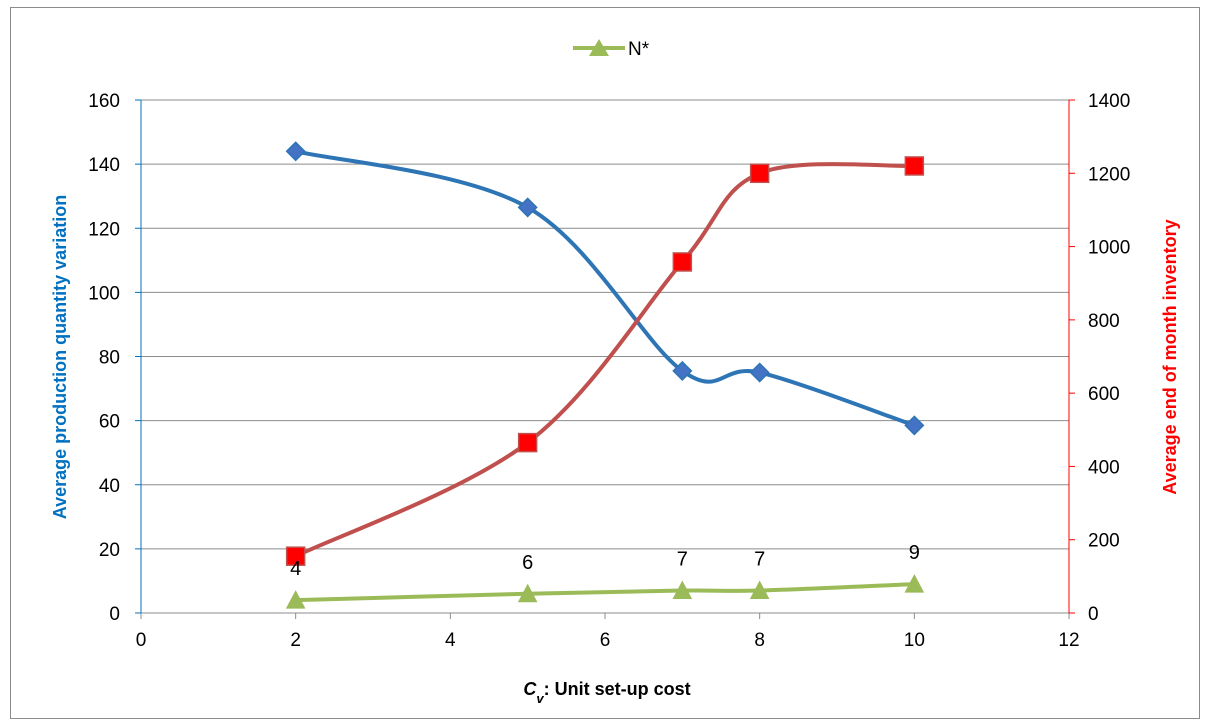 This screenshot has height=725, width=1212. What do you see at coordinates (527, 563) in the screenshot?
I see `data-label: 6` at bounding box center [527, 563].